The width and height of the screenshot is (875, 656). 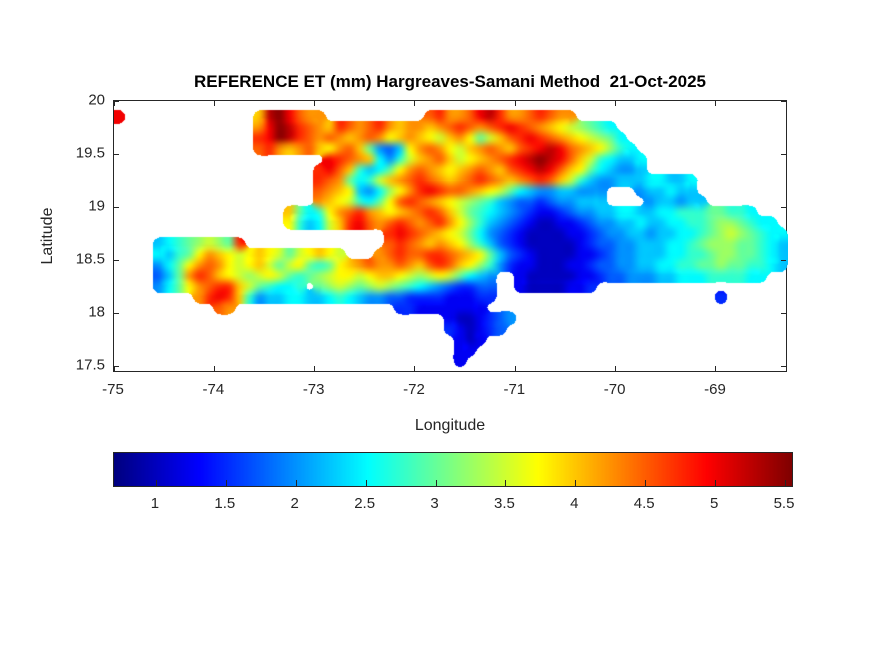 I want to click on x-tick-label: -75, so click(x=113, y=389).